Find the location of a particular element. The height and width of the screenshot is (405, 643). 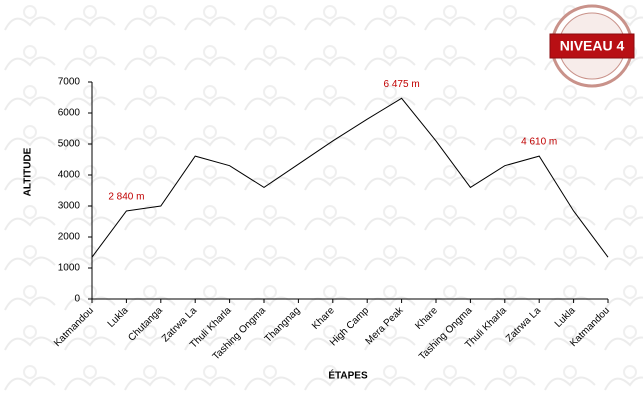

data-label: 4 610 m is located at coordinates (539, 142).